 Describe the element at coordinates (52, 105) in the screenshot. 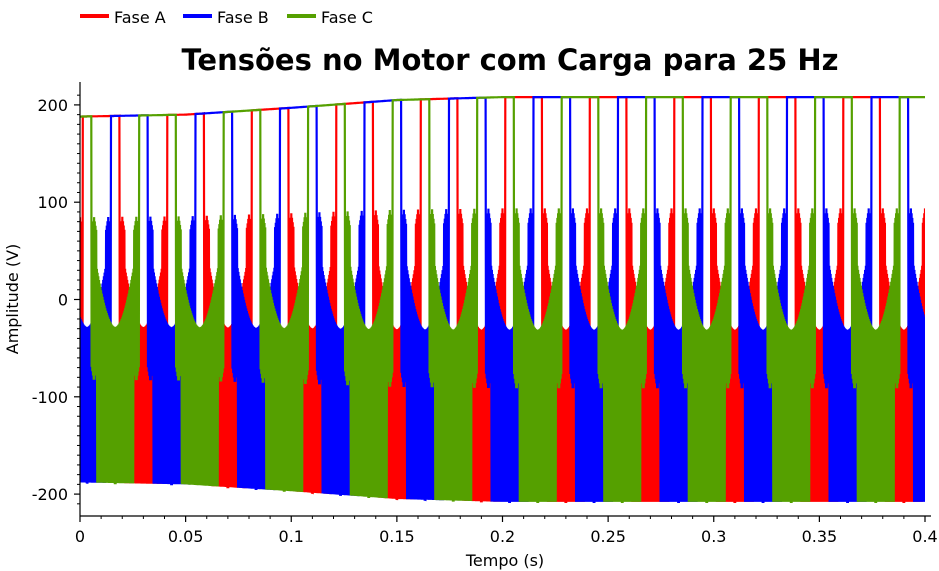

I see `y-tick-label: 200` at that location.